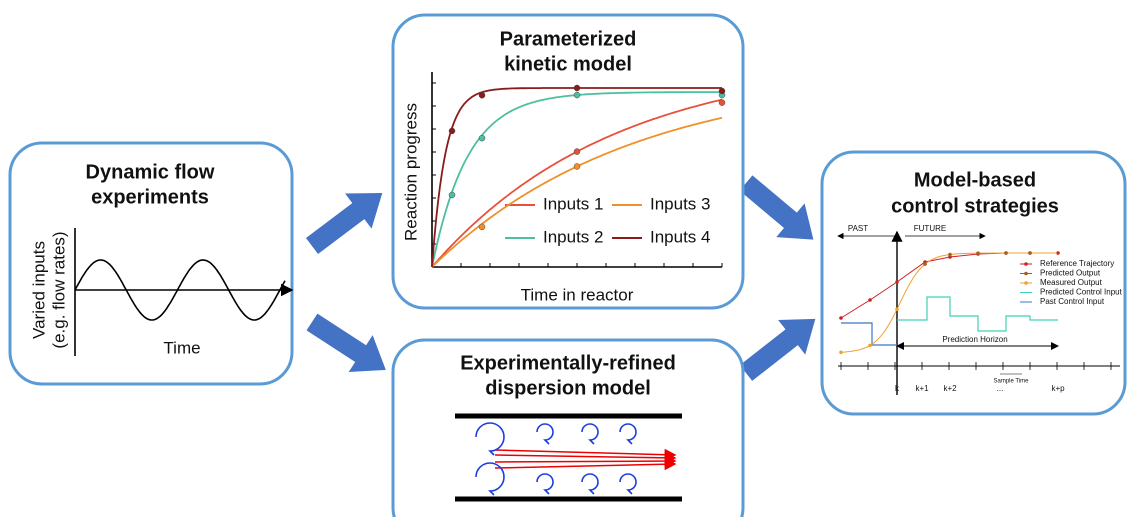 This screenshot has height=517, width=1133. What do you see at coordinates (1072, 301) in the screenshot?
I see `legend-label: Past Control Input` at bounding box center [1072, 301].